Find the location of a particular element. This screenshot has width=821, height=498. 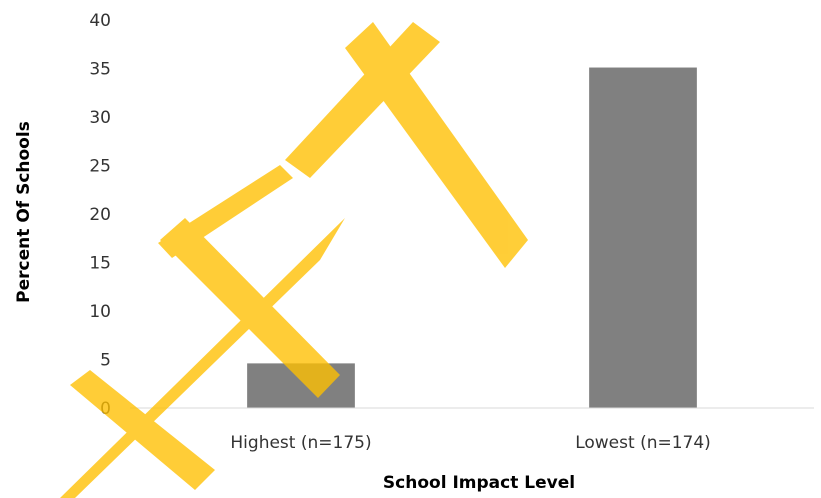

bar is located at coordinates (643, 237).